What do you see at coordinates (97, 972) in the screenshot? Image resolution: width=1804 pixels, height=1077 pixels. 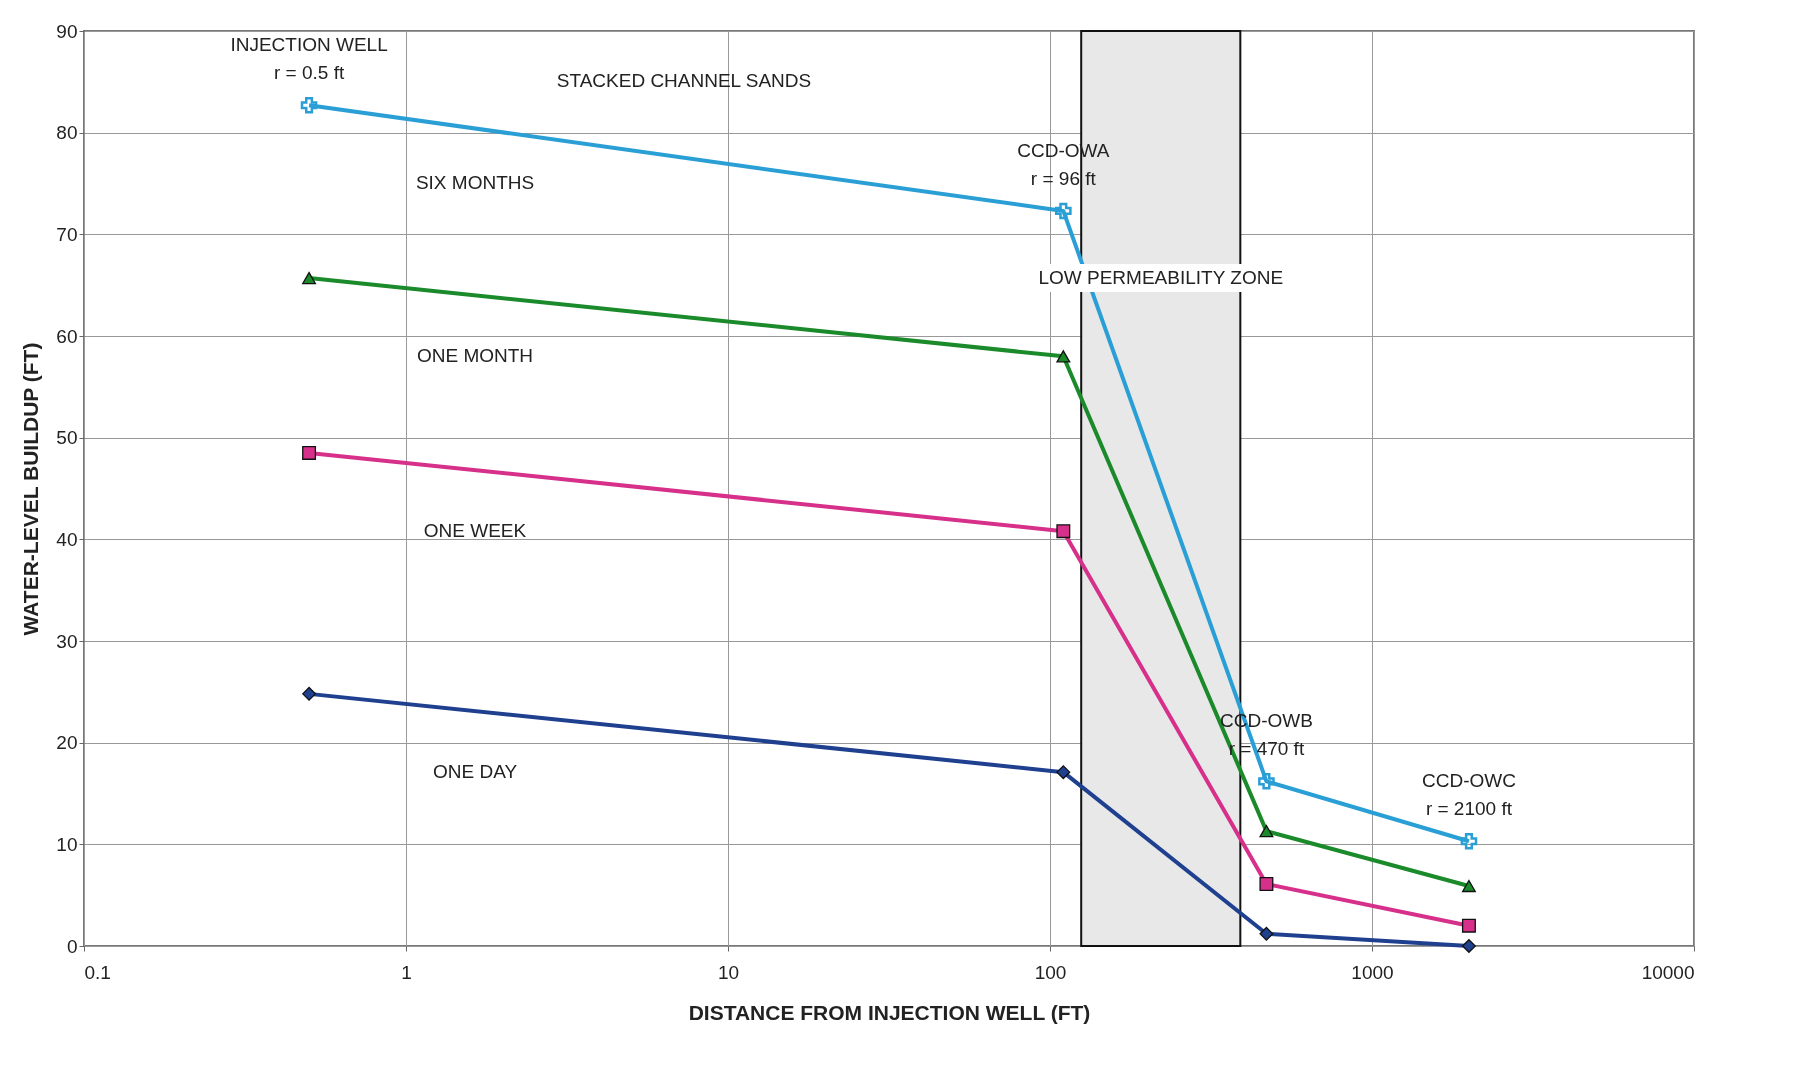 I see `x-tick-label: 0.1` at bounding box center [97, 972].